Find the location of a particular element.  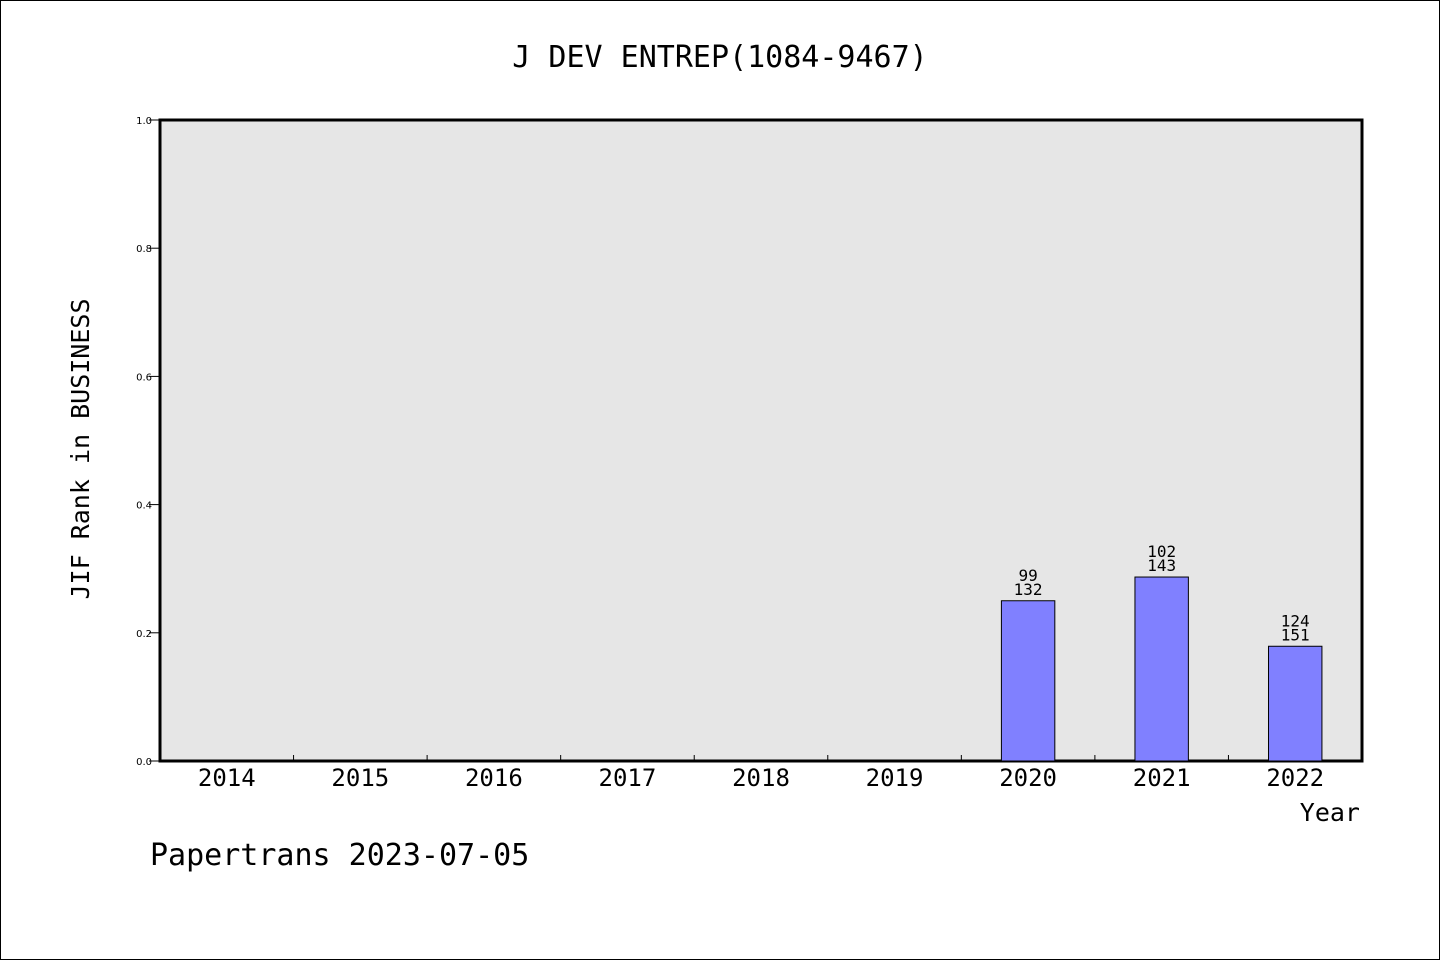

x-tick-label: 2019 is located at coordinates (895, 778).